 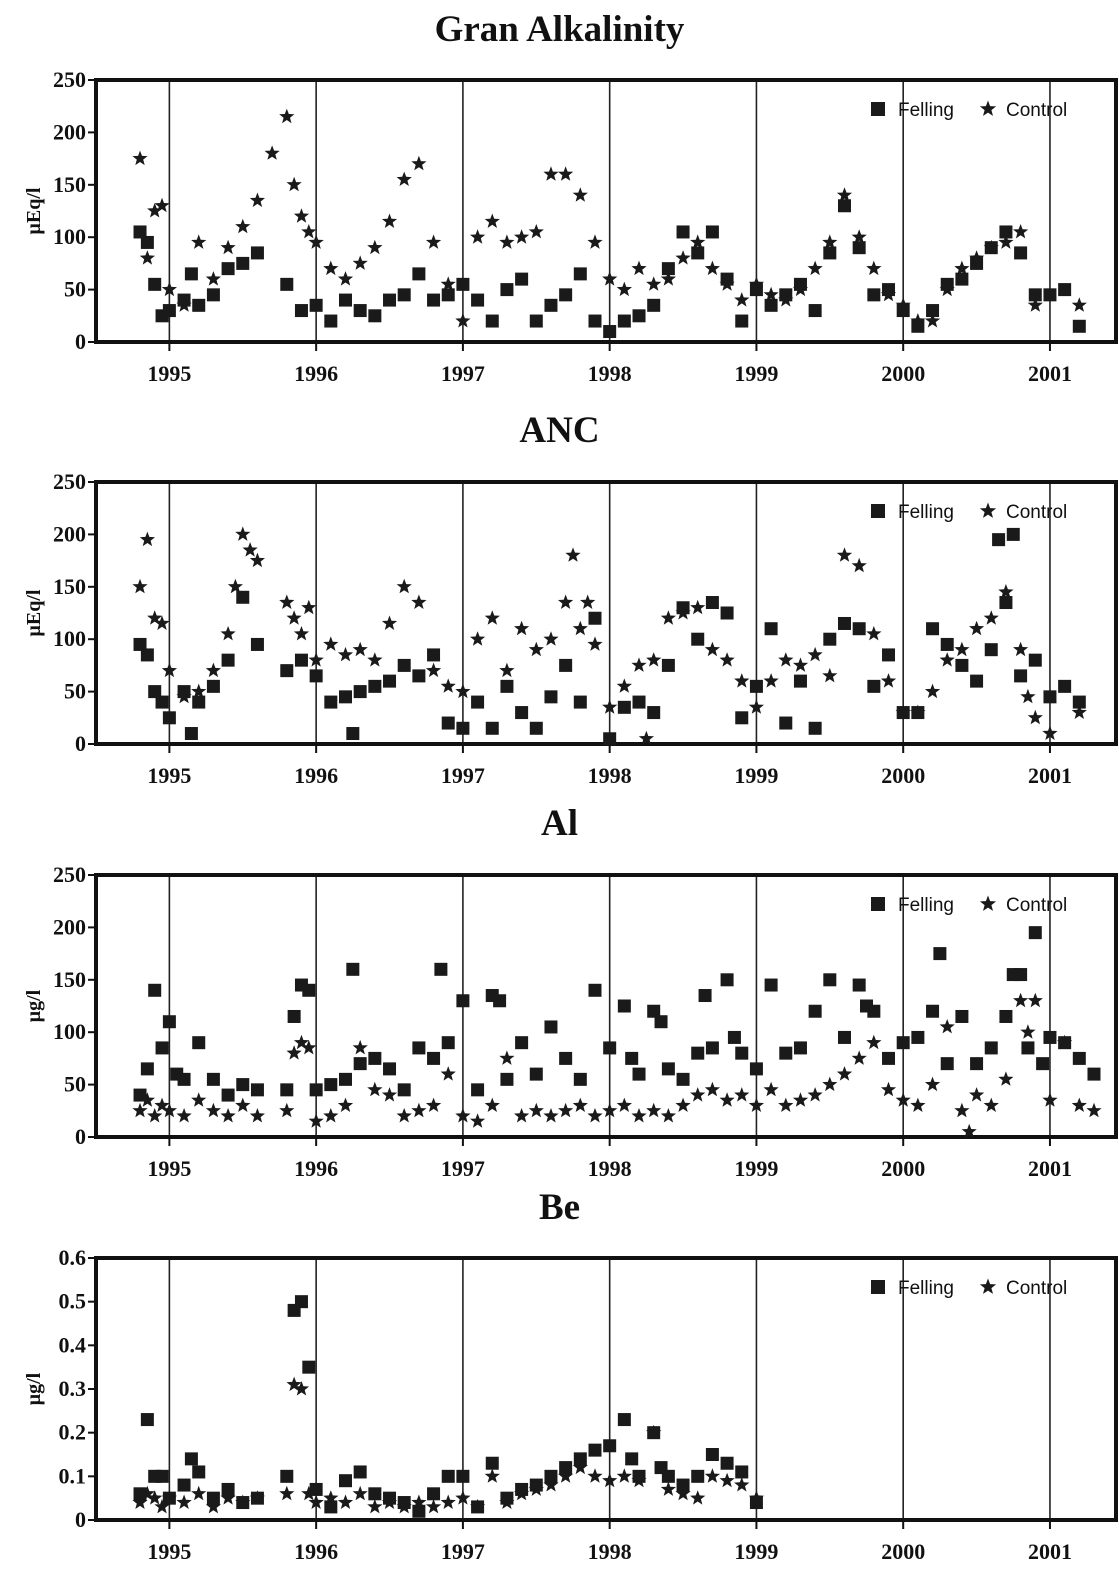 I want to click on y-tick-label: 50, so click(x=75, y=1084).